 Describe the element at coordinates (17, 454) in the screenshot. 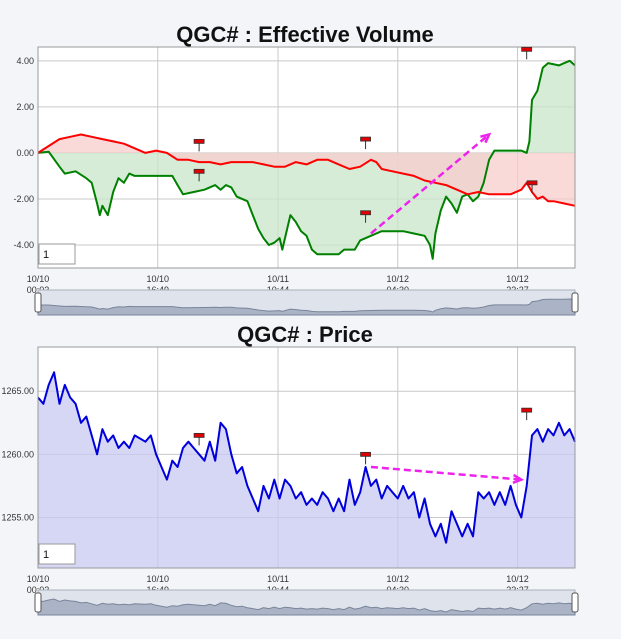

I see `y-tick-label: 1260.00` at that location.